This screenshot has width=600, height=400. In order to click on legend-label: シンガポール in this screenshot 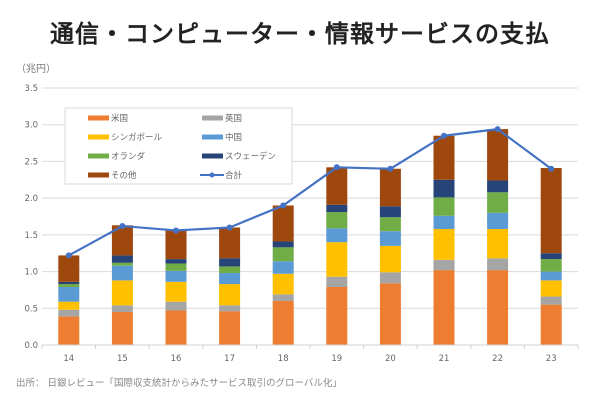, I will do `click(137, 137)`.